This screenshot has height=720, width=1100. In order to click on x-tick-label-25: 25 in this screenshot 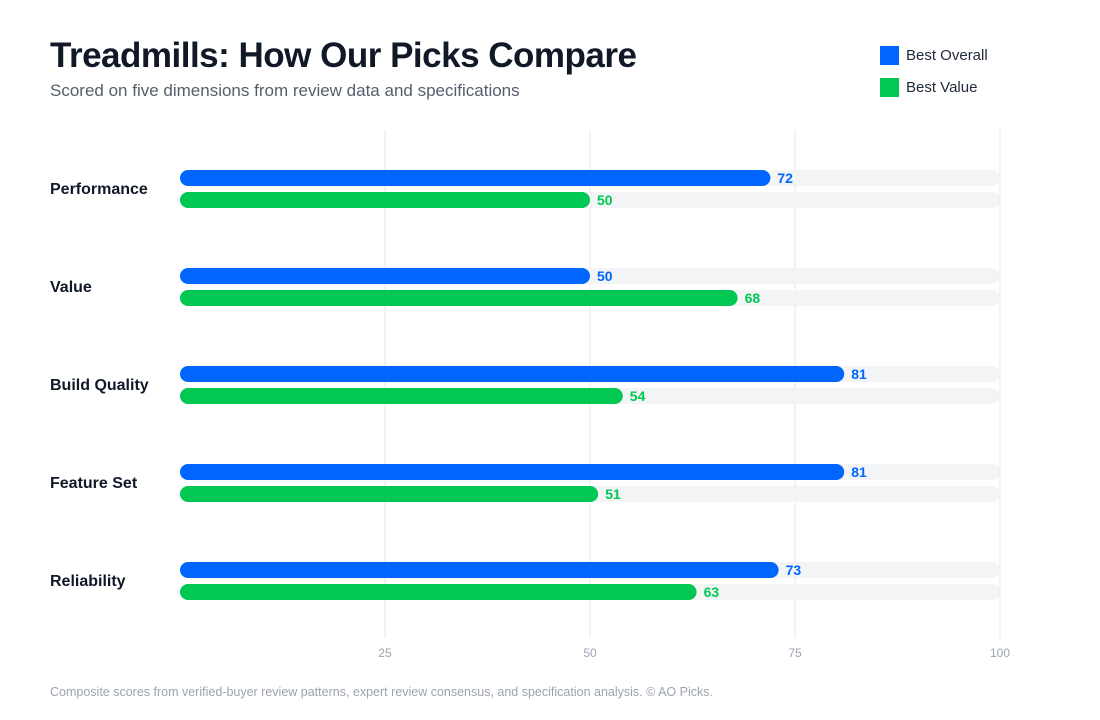, I will do `click(385, 653)`.